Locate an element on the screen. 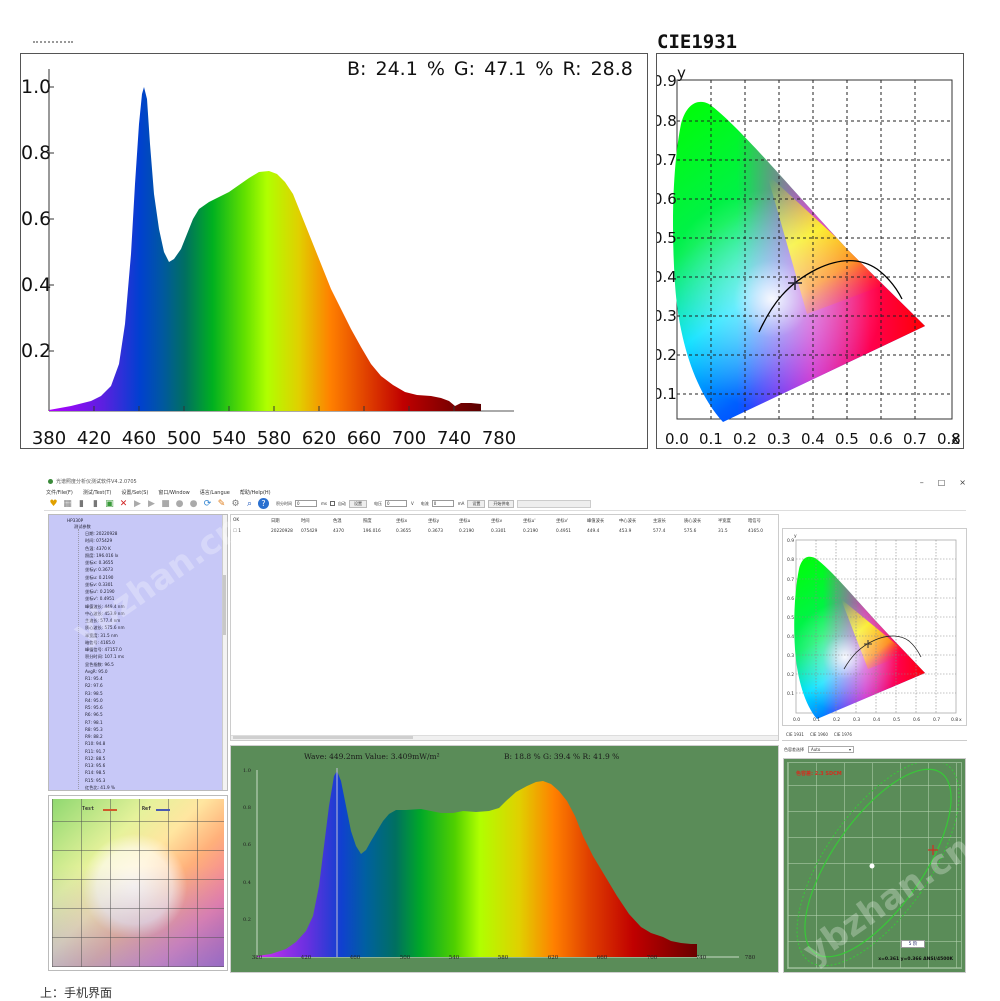 Image resolution: width=1000 pixels, height=1001 pixels. column-header: 坐标v' is located at coordinates (562, 521).